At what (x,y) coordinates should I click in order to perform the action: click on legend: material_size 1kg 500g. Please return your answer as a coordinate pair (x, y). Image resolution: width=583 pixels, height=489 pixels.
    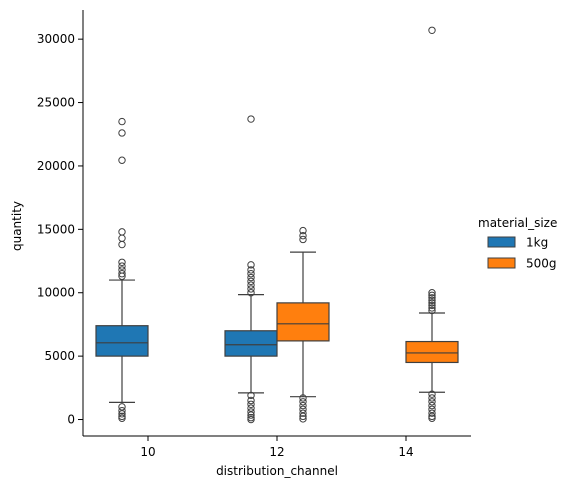
    Looking at the image, I should click on (517, 243).